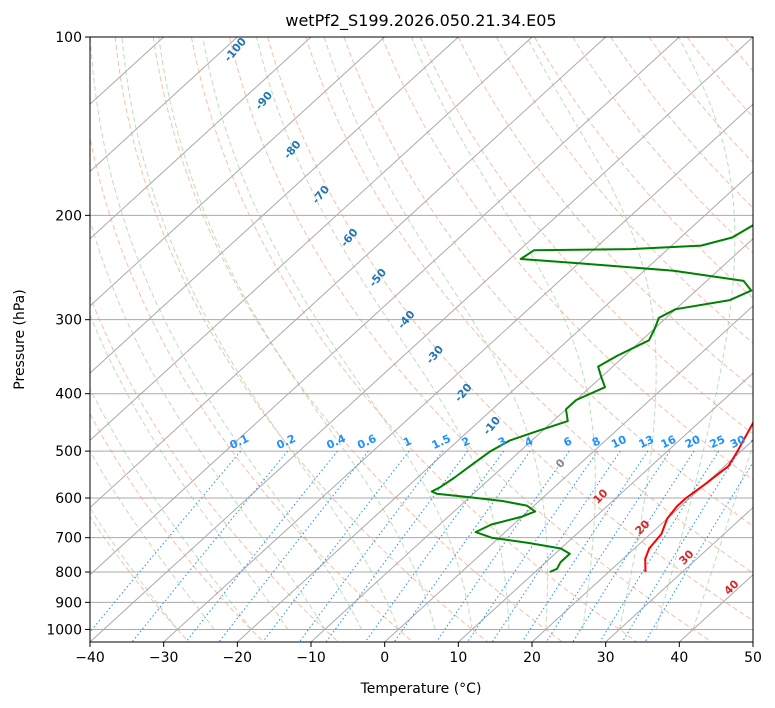 This screenshot has width=775, height=708. Describe the element at coordinates (68, 452) in the screenshot. I see `y-tick-label: 500` at that location.